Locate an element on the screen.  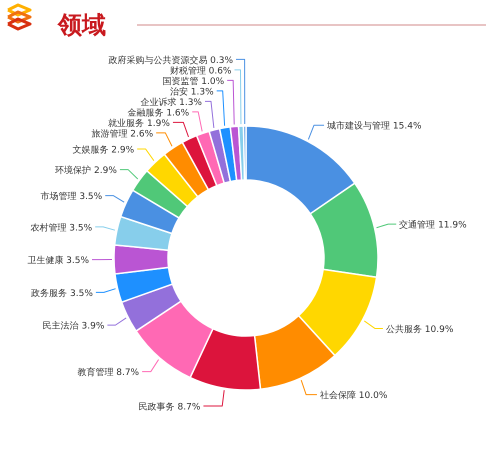
chart-title: 领域 is located at coordinates (81, 25).